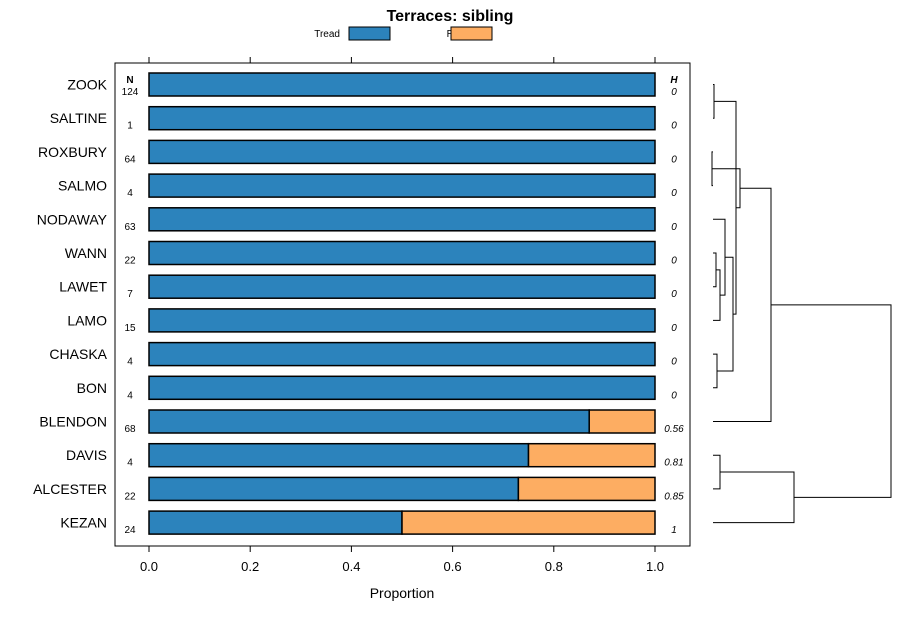  I want to click on soil-label: BON, so click(92, 388).